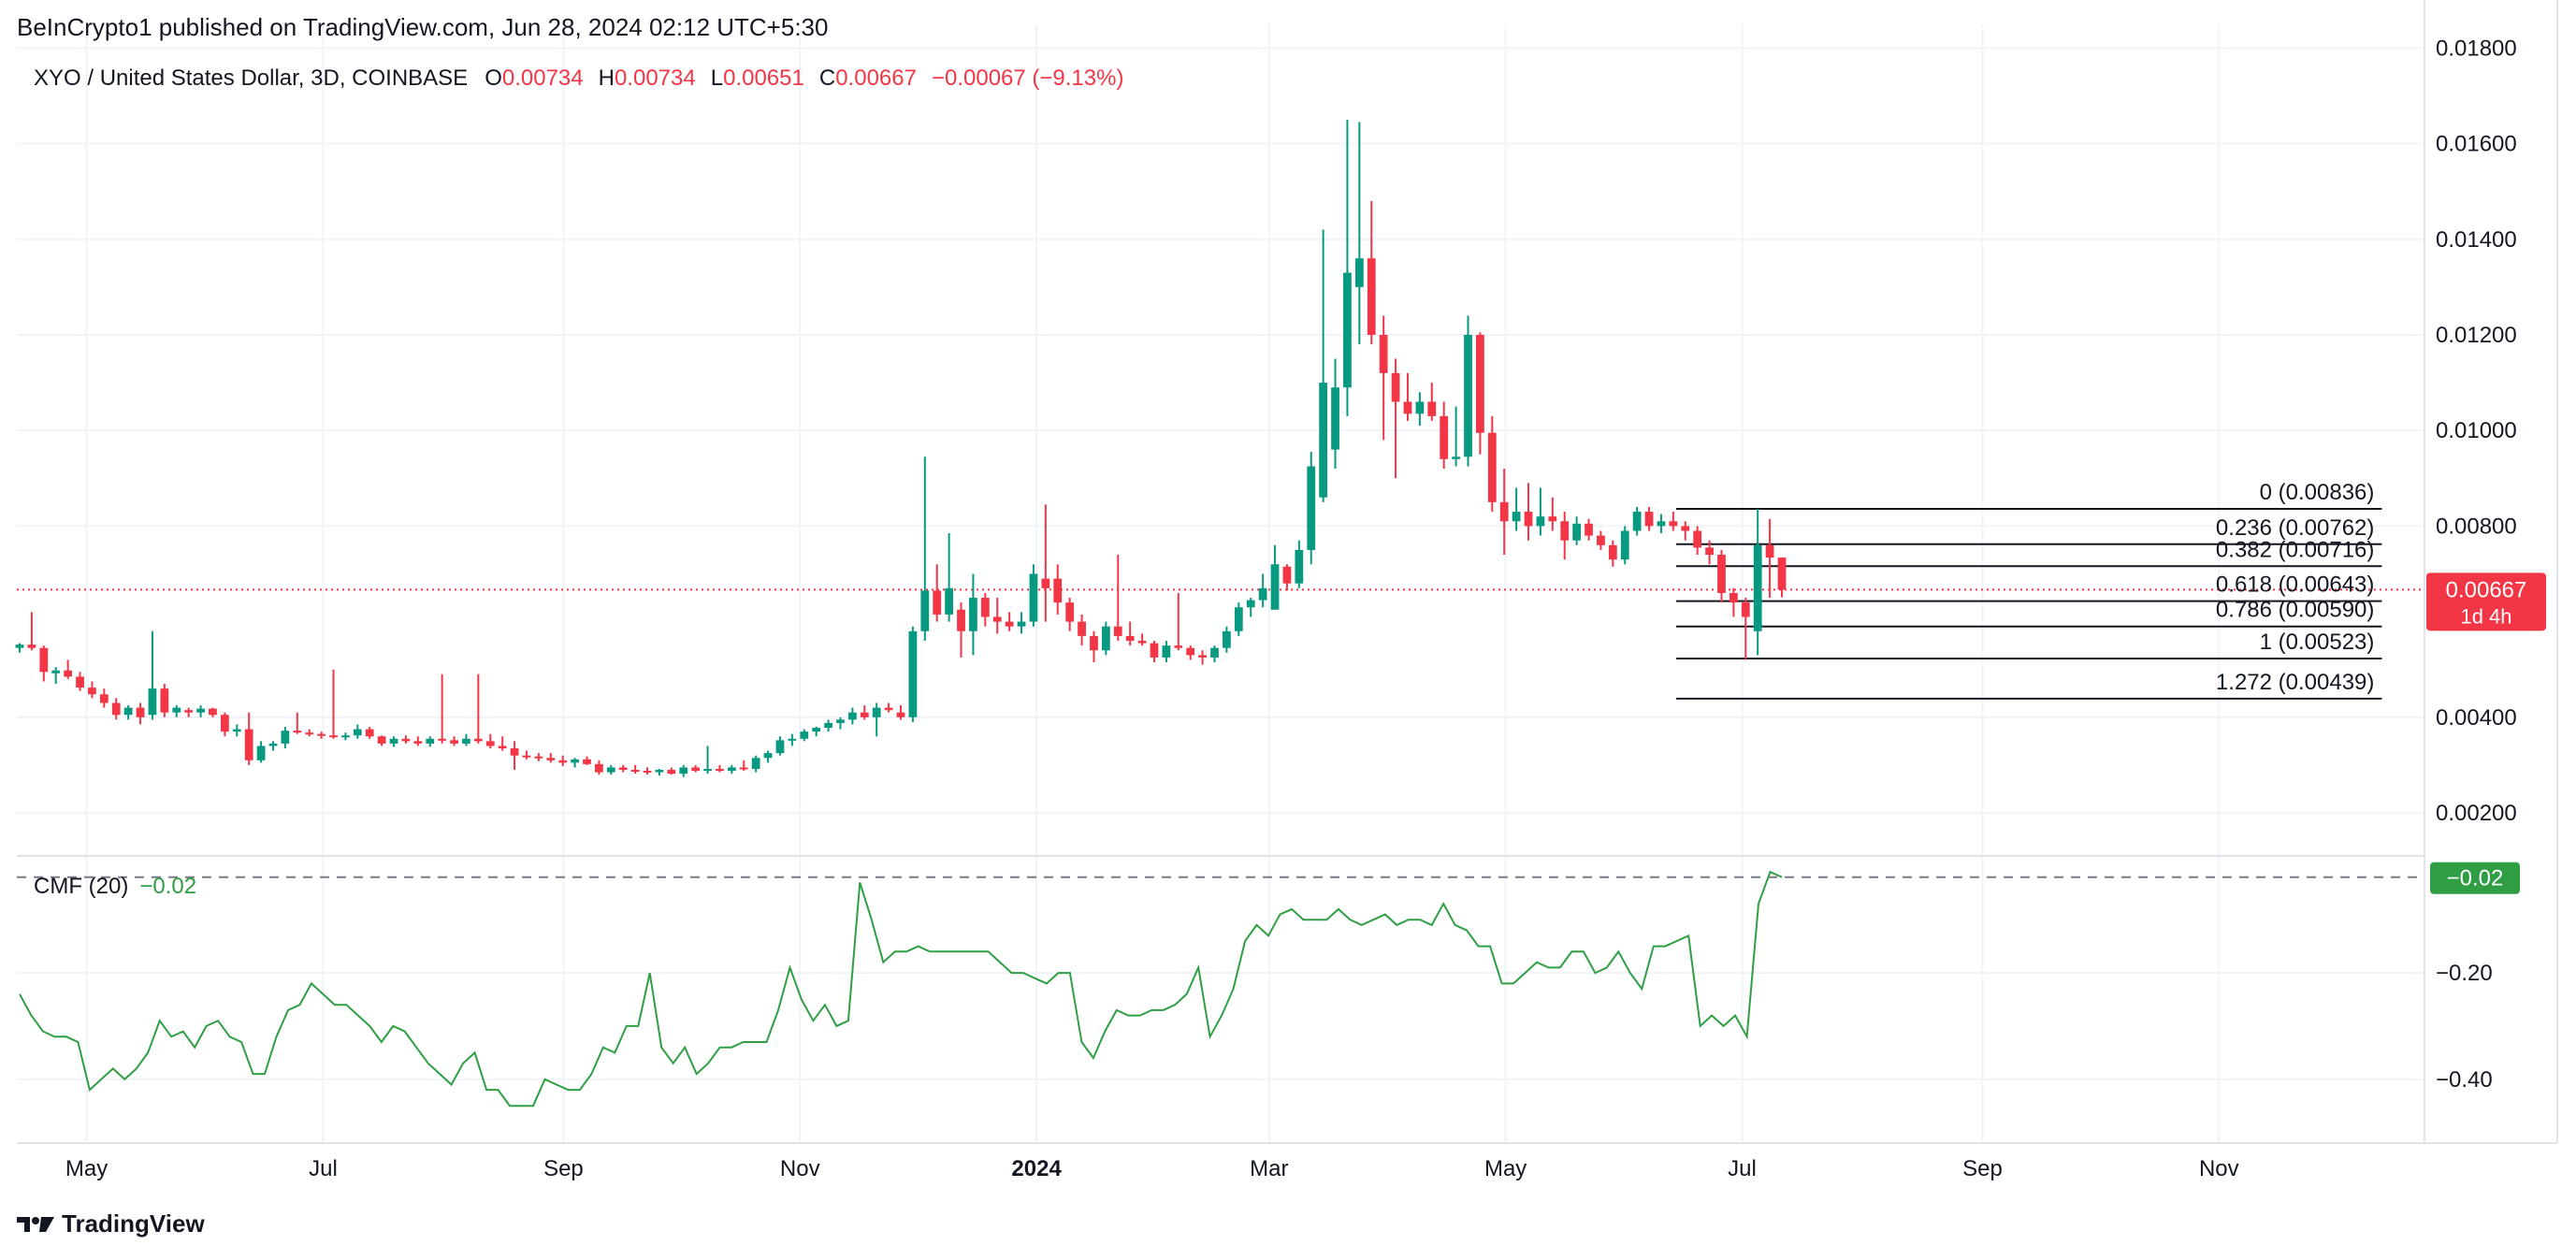  What do you see at coordinates (901, 989) in the screenshot?
I see `cmf-line` at bounding box center [901, 989].